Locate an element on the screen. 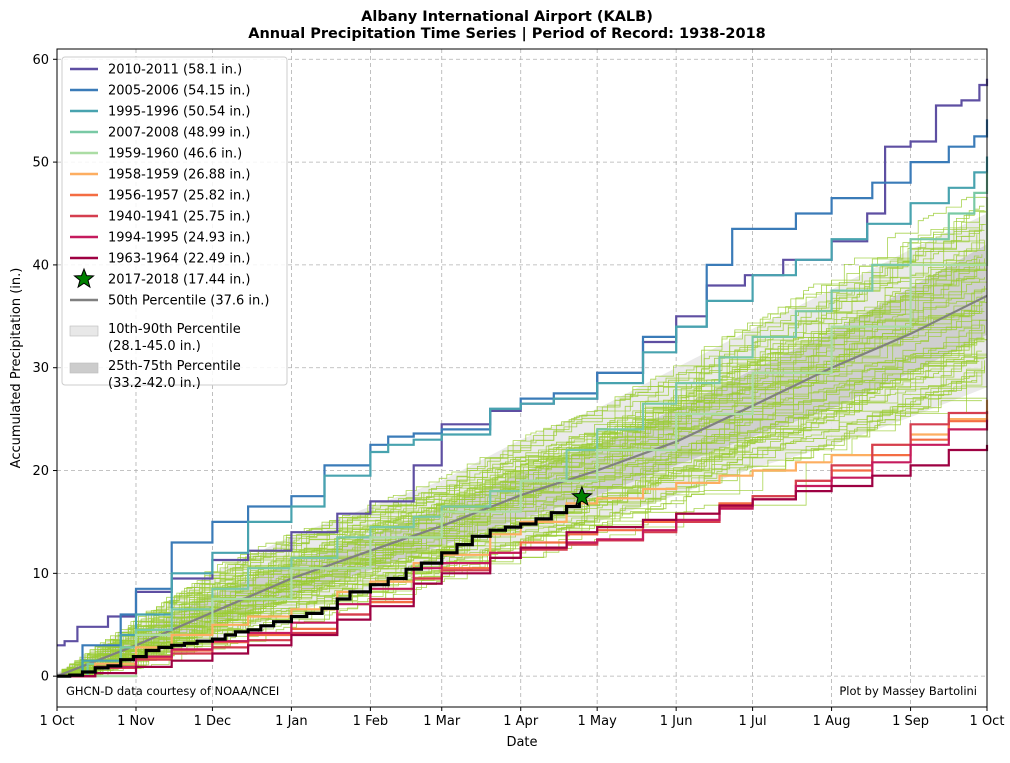 The image size is (1010, 763). legend-label: 1963-1964 (22.49 in.) is located at coordinates (179, 259).